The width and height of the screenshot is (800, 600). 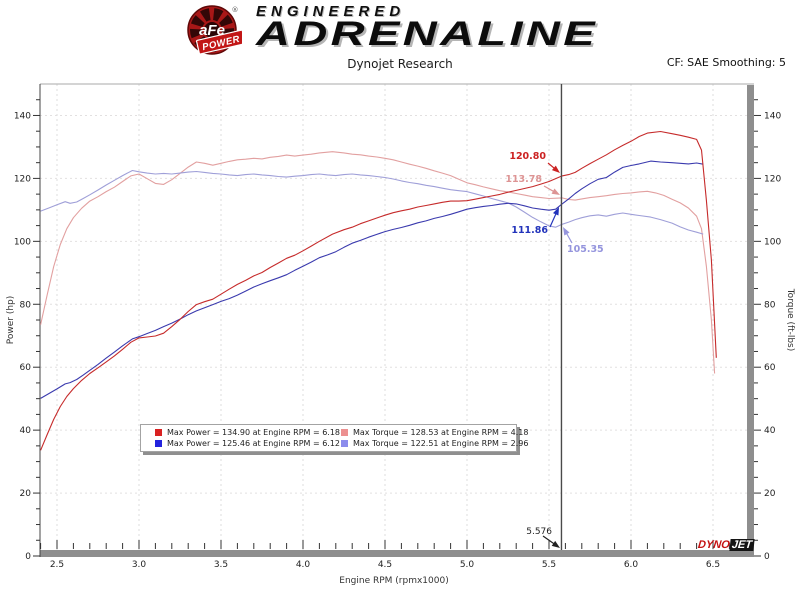 I want to click on y-tick-label-left: 0, so click(x=28, y=557).